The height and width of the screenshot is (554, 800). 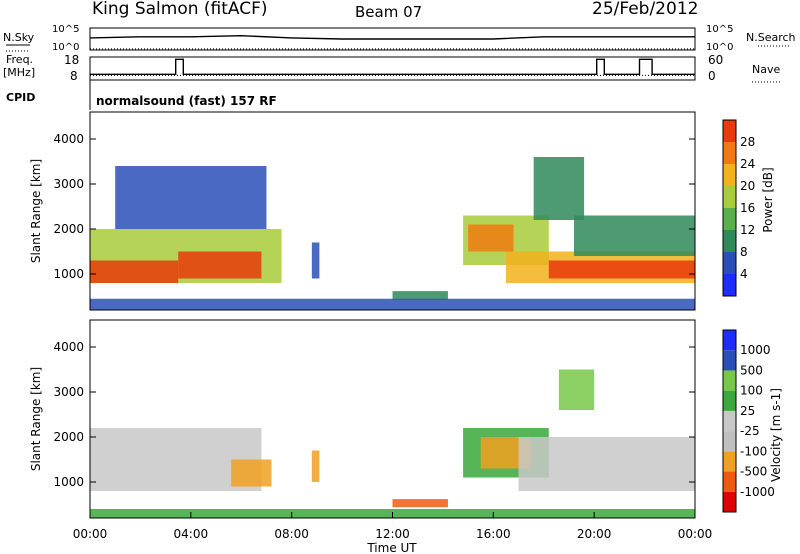 I want to click on freq-series-line, so click(x=392, y=66).